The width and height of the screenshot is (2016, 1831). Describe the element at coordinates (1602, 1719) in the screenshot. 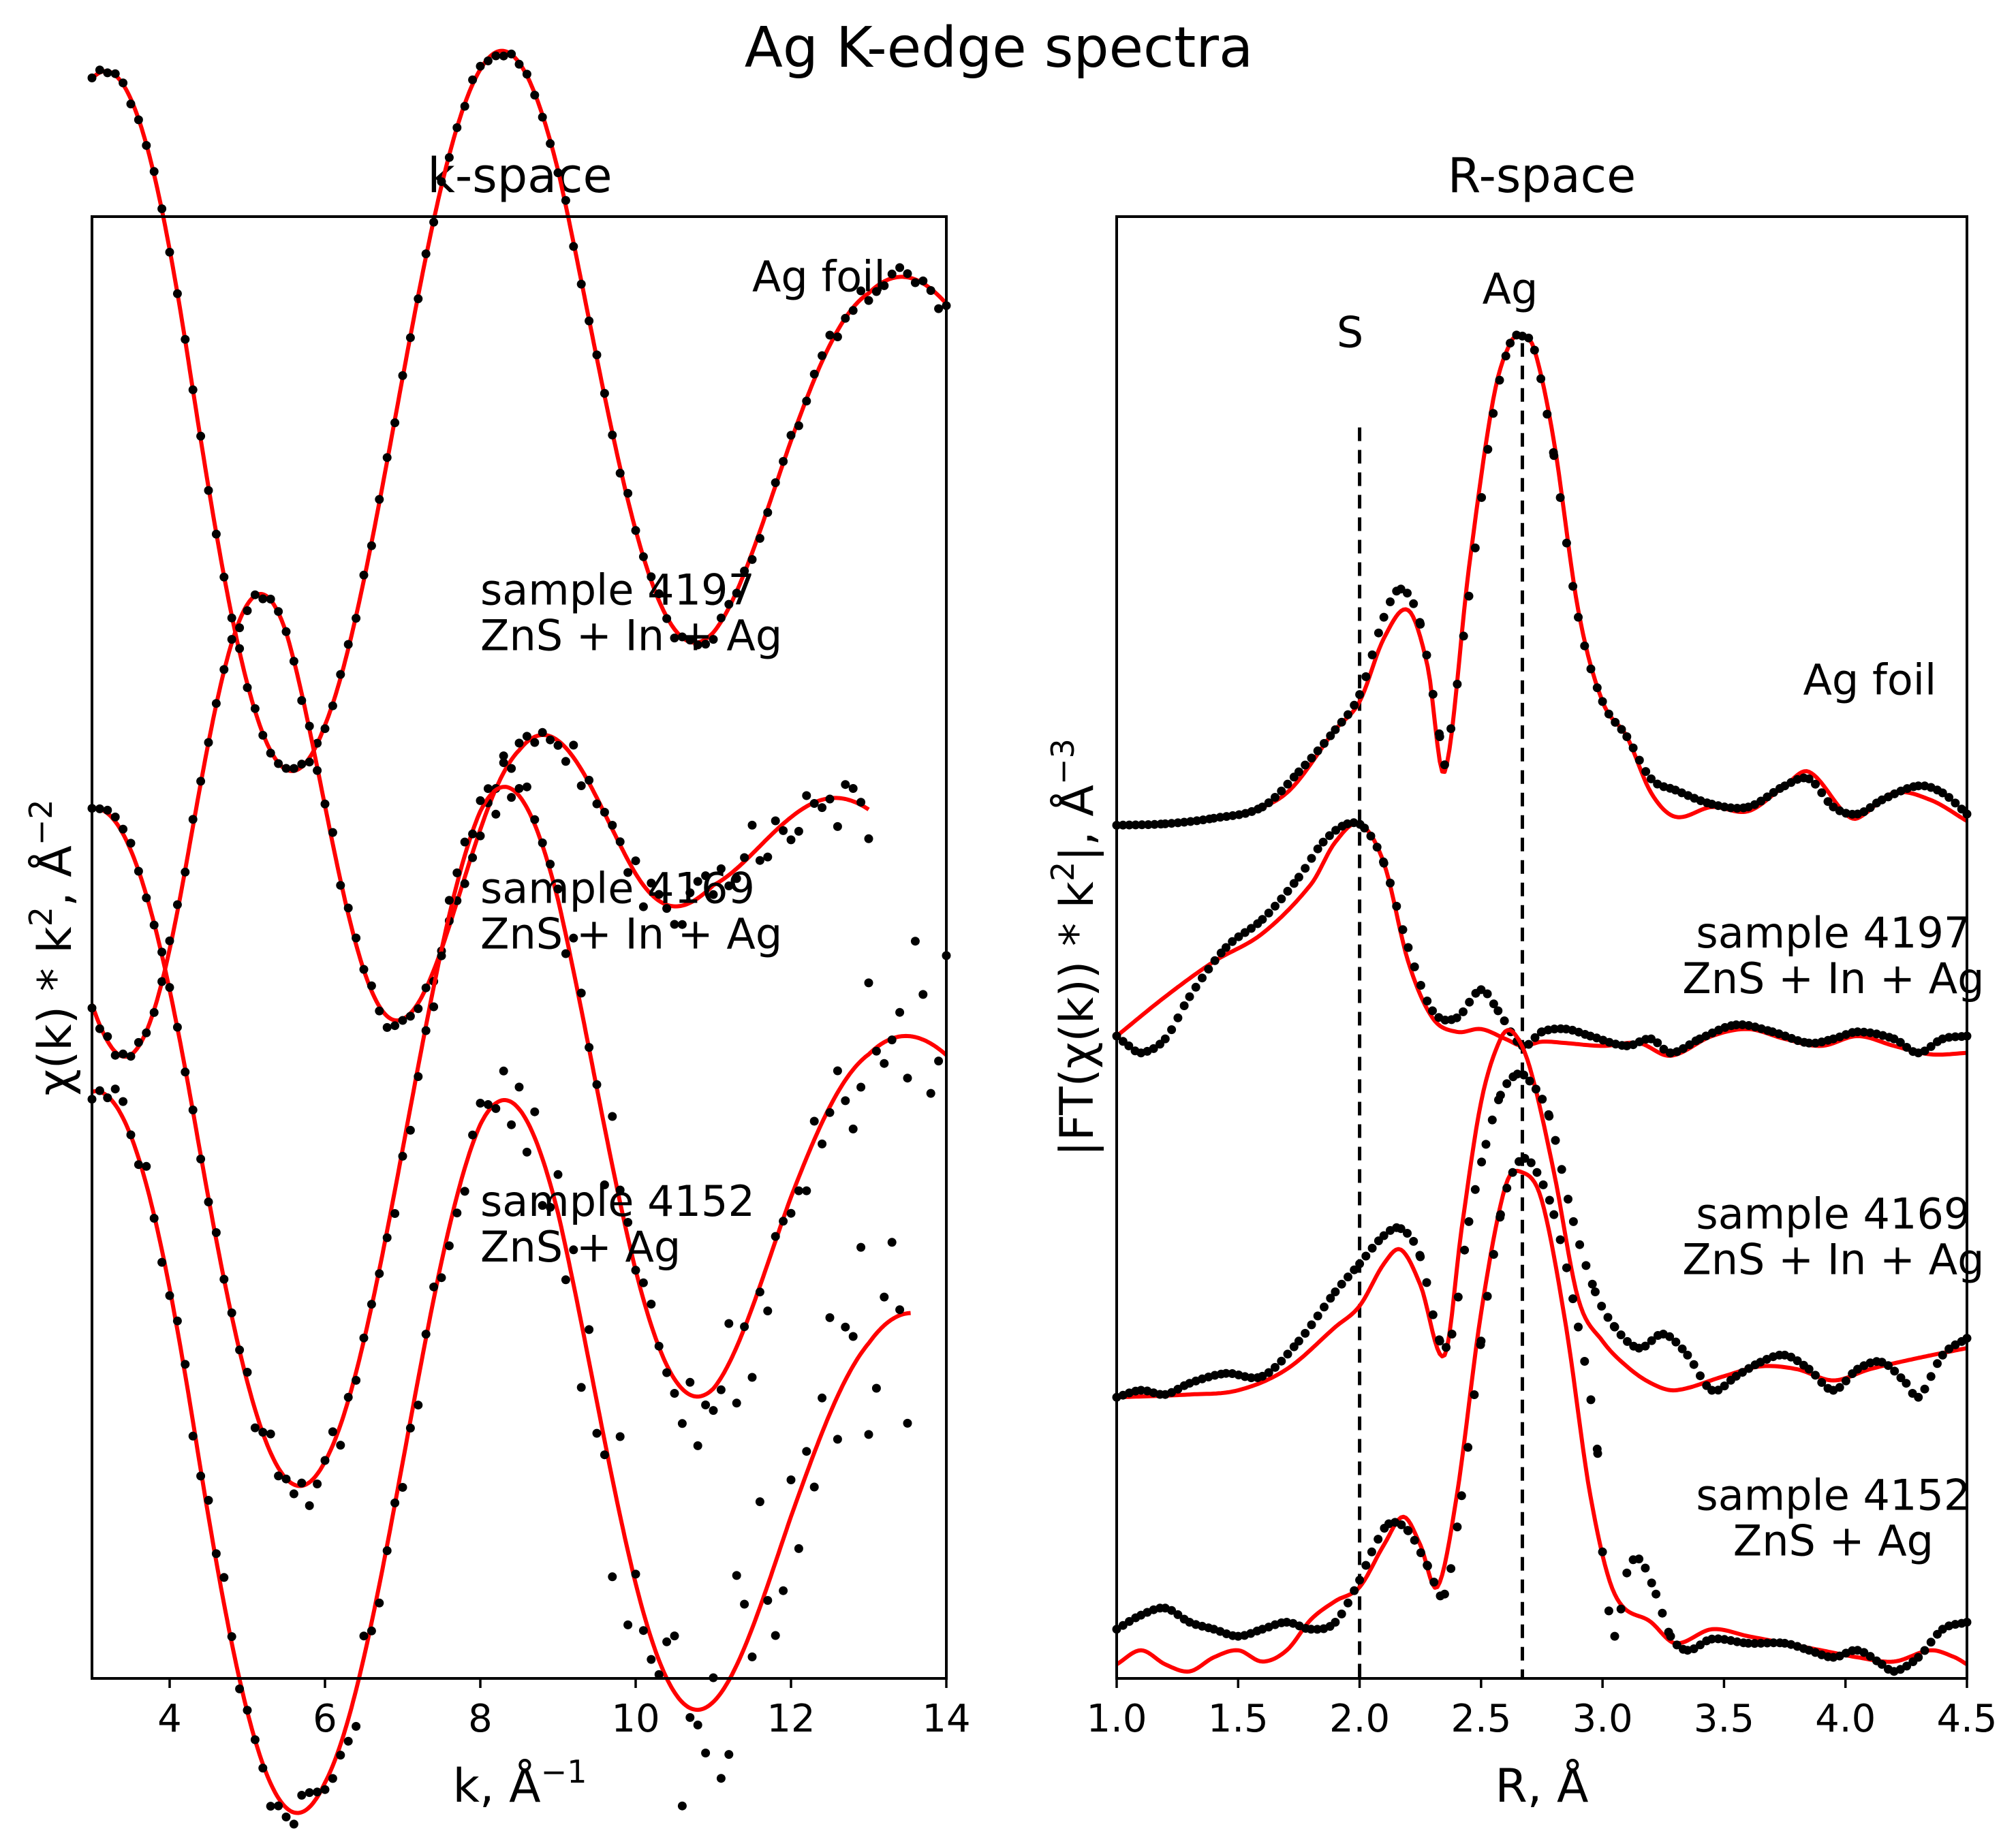

I see `rspace-x-tick-label: 3.0` at that location.